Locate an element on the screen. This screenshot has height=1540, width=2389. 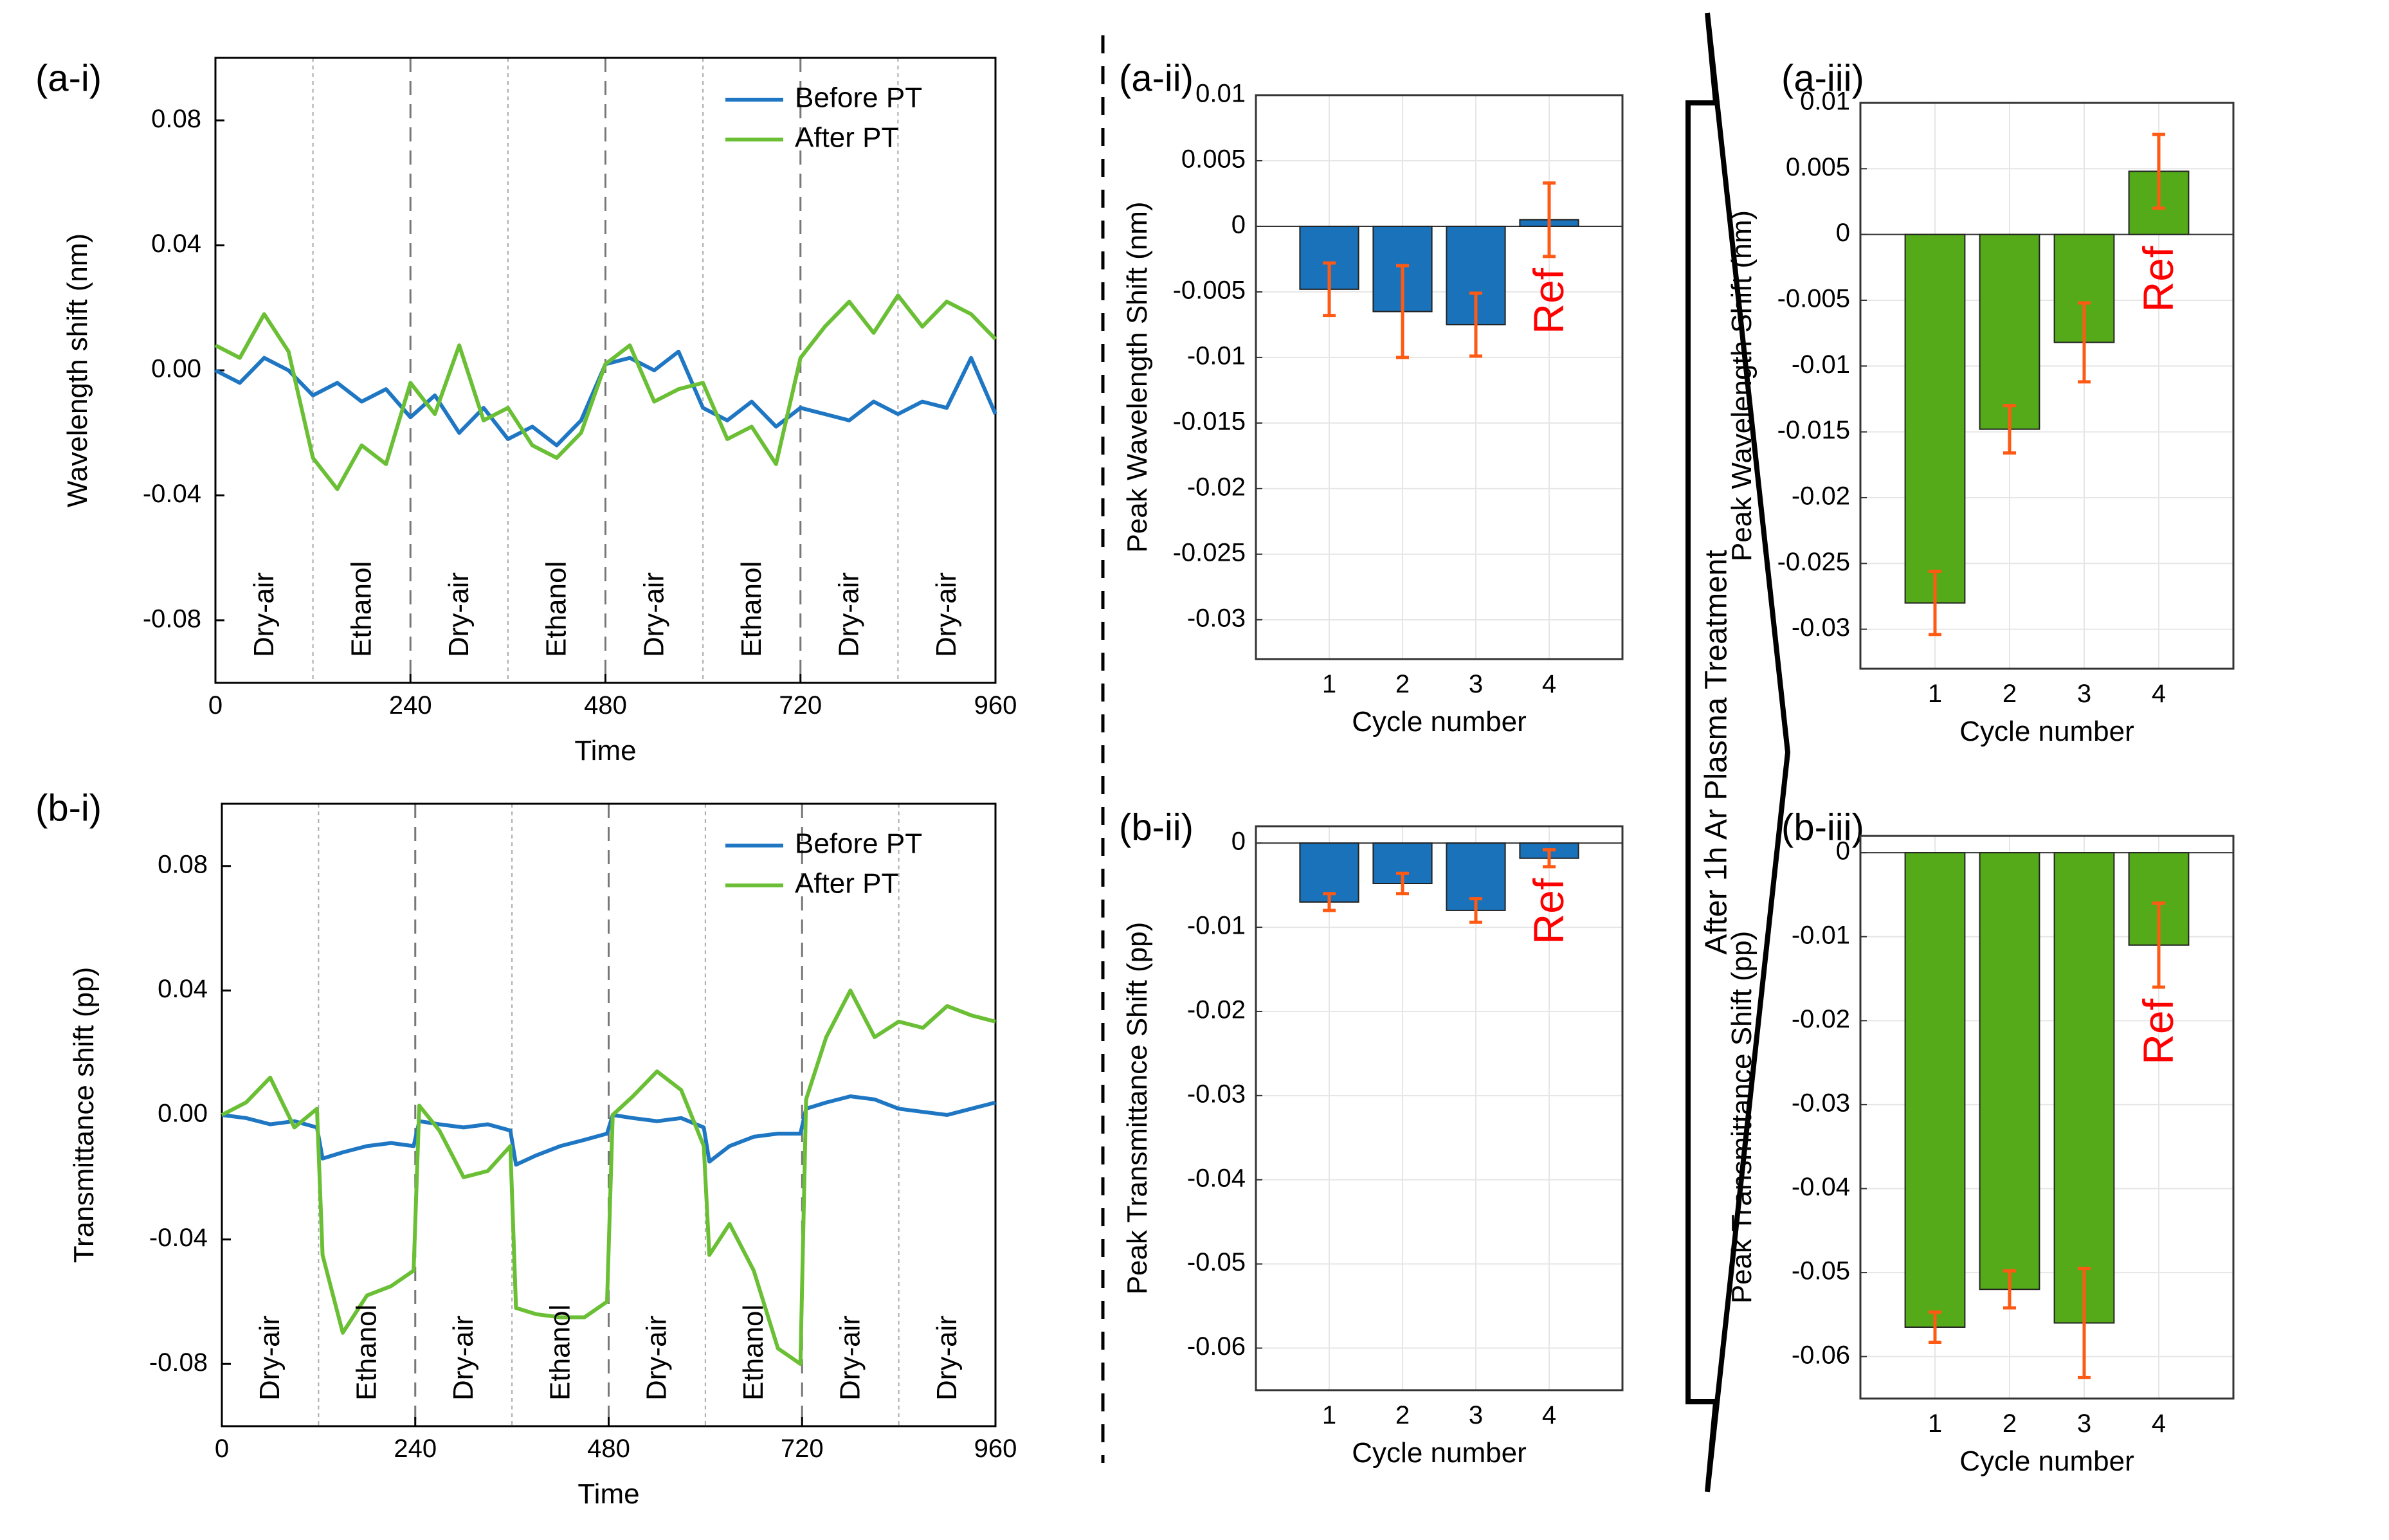
y-tick-label: -0.005 is located at coordinates (1209, 290).